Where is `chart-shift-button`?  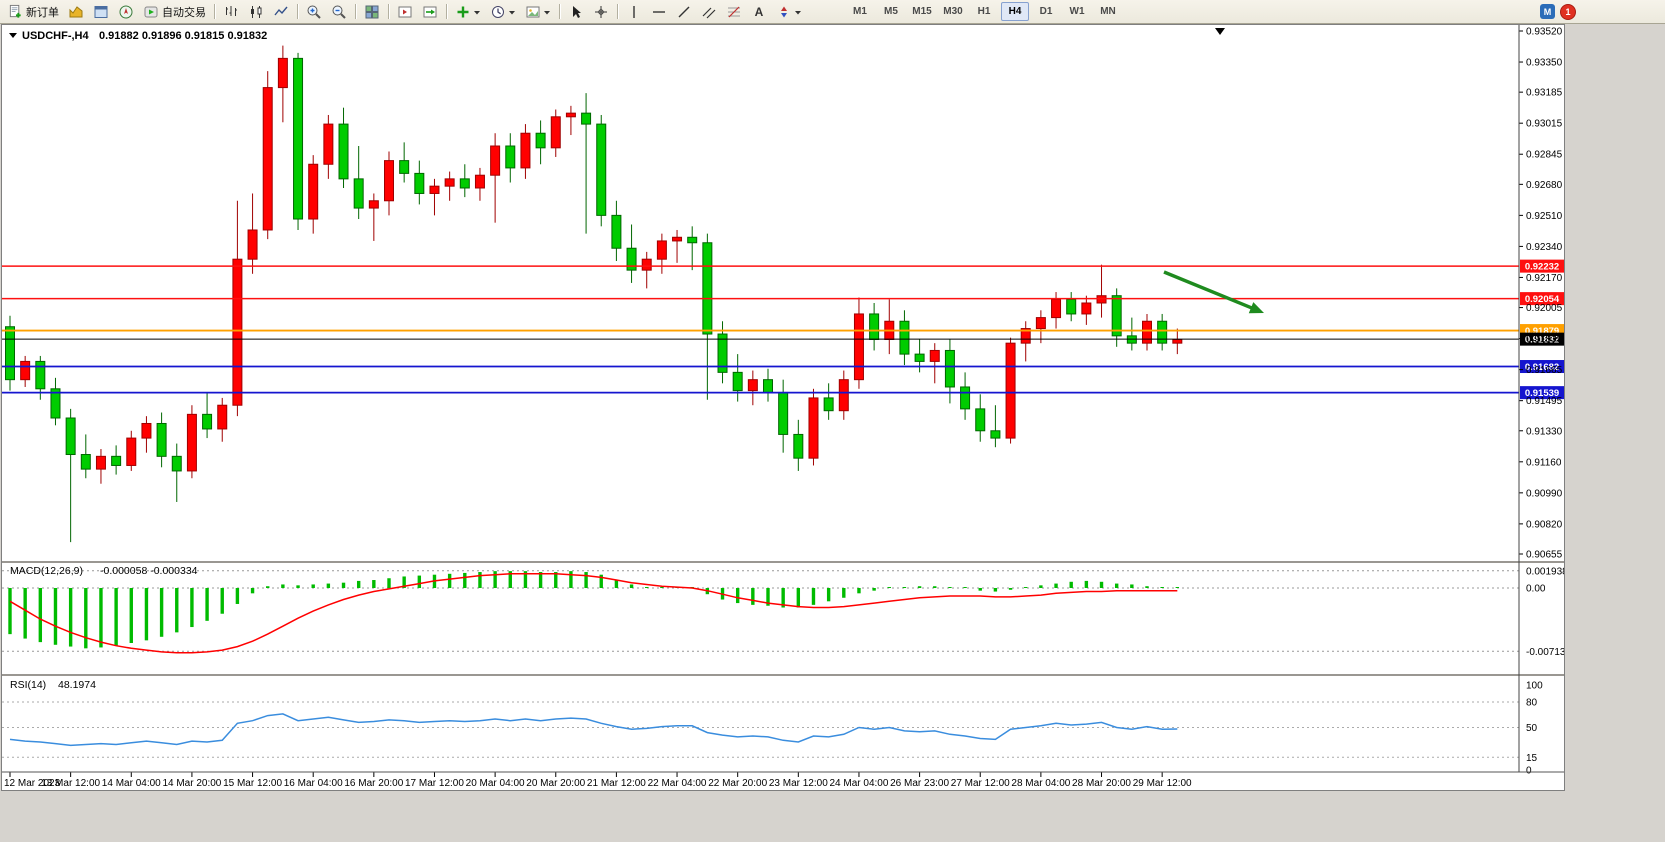
chart-shift-button is located at coordinates (405, 11).